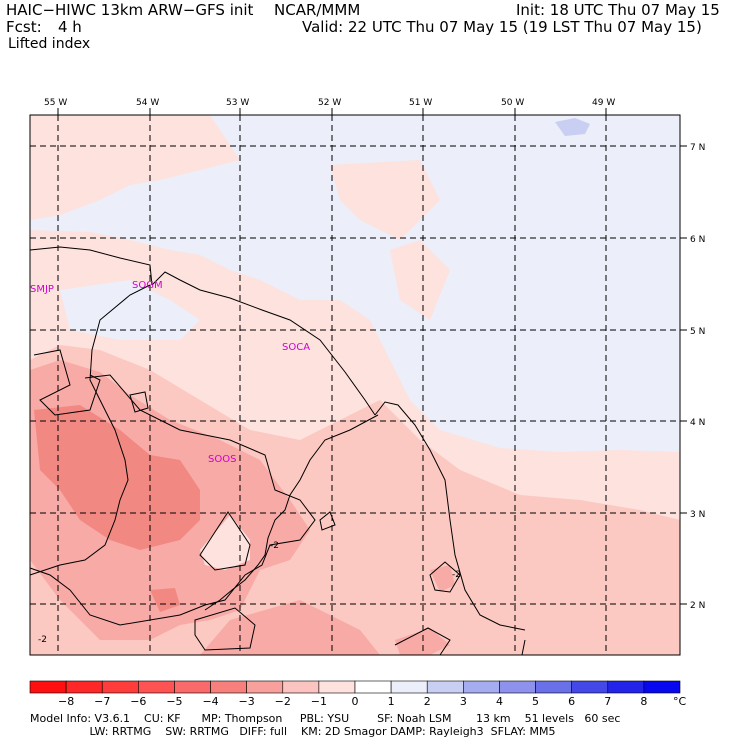 The height and width of the screenshot is (740, 740). Describe the element at coordinates (535, 701) in the screenshot. I see `colorbar-tick-label: 5` at that location.